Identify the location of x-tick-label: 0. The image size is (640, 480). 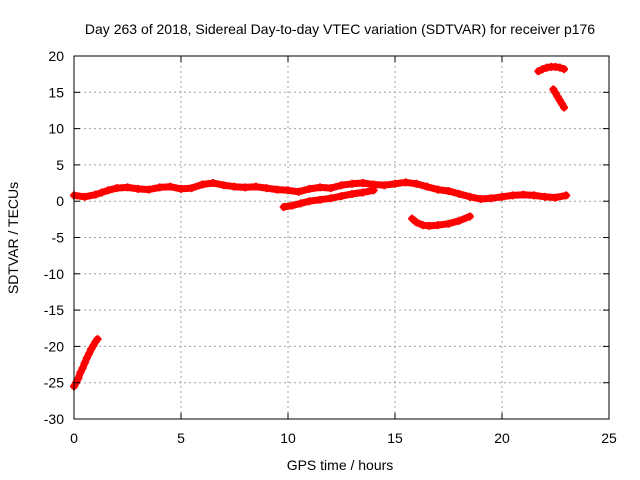
(74, 438).